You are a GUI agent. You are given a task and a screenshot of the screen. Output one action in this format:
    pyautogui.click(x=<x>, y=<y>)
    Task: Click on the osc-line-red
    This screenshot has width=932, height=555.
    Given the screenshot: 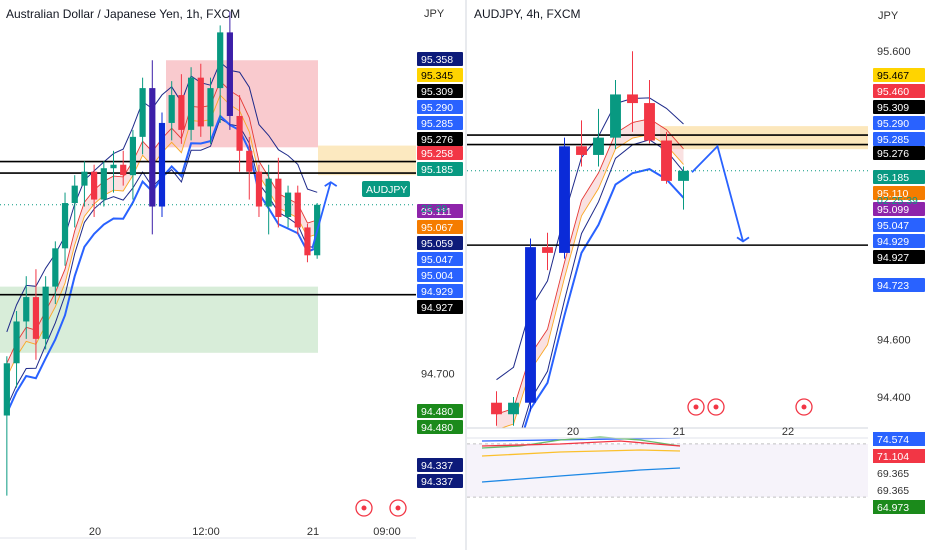 What is the action you would take?
    pyautogui.click(x=581, y=443)
    